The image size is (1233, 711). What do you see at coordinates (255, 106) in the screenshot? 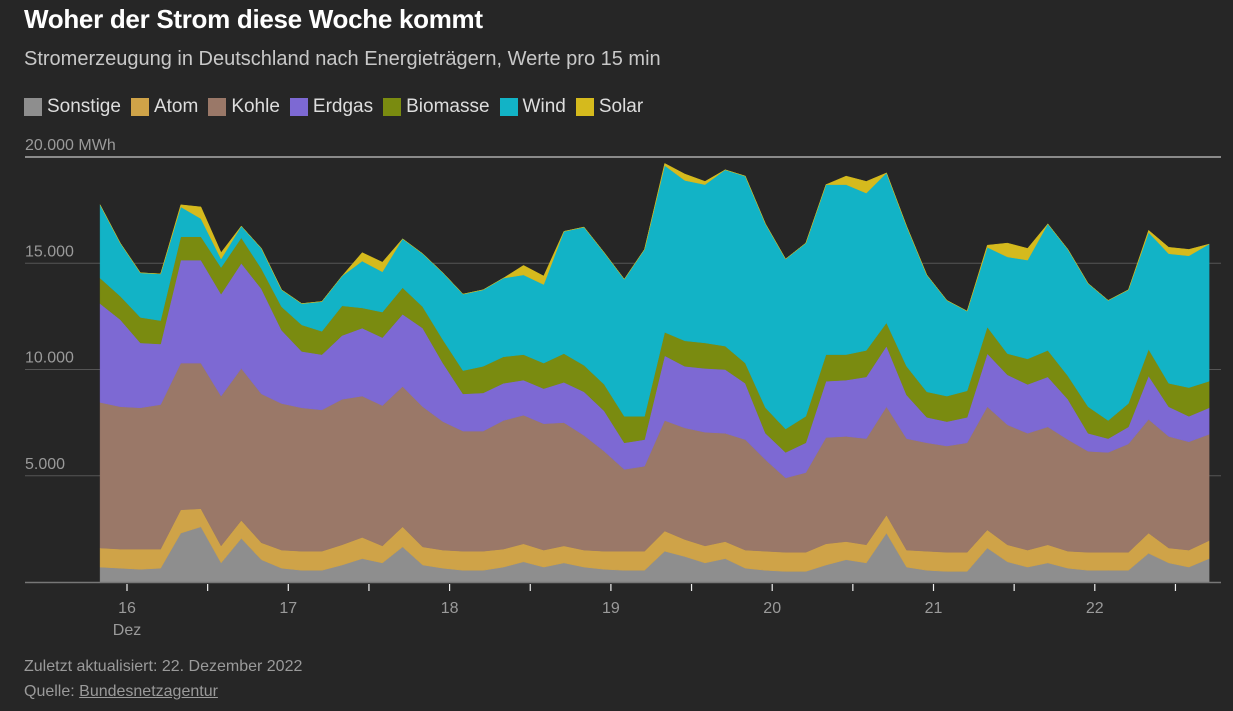
I see `legend-label: Kohle` at bounding box center [255, 106].